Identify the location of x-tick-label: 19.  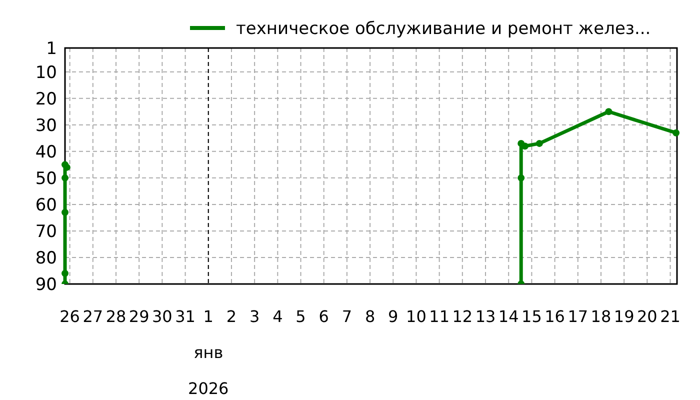
(624, 316).